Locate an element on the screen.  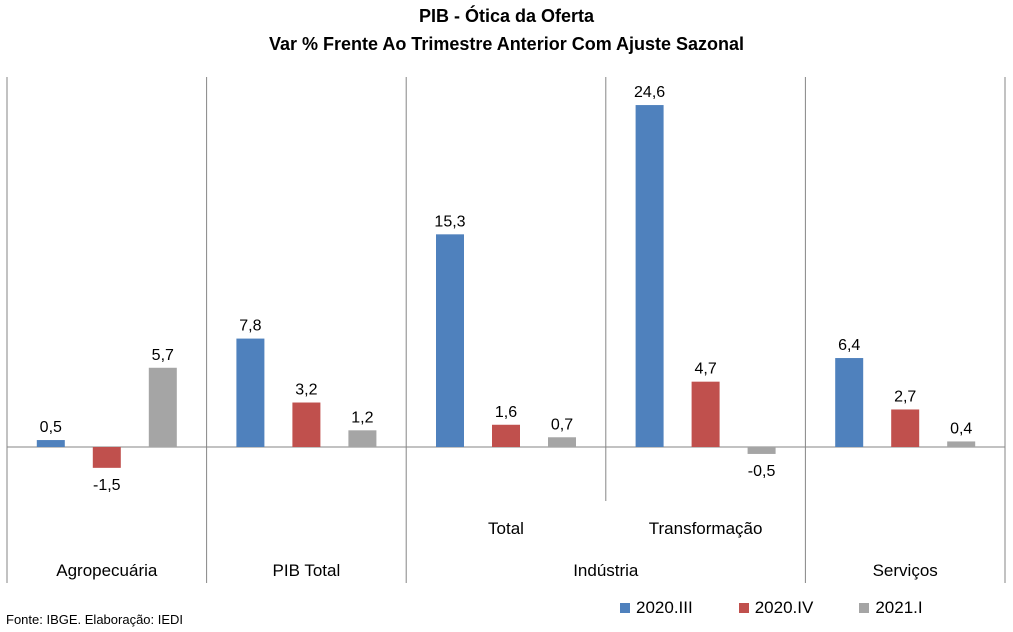
bar-transformacao-2020-iv is located at coordinates (705, 414).